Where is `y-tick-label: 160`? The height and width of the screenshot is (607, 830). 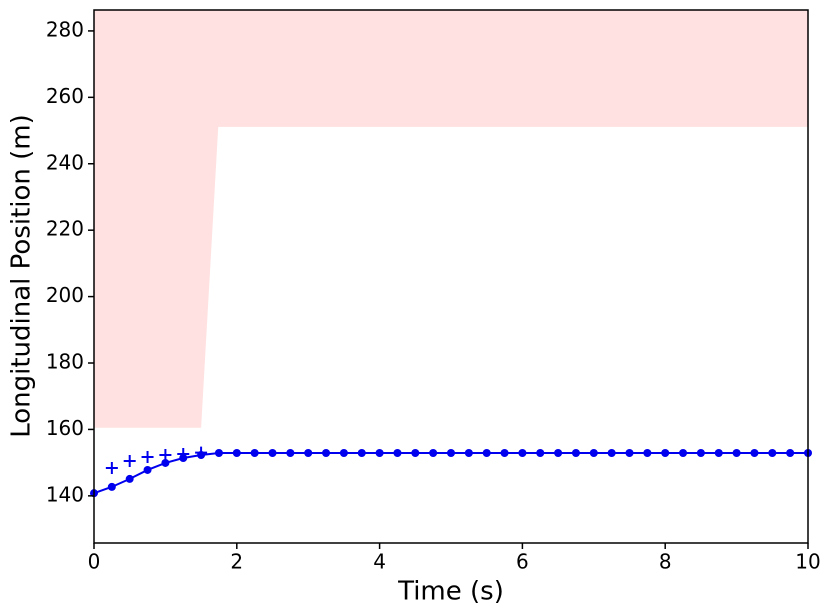
y-tick-label: 160 is located at coordinates (65, 428).